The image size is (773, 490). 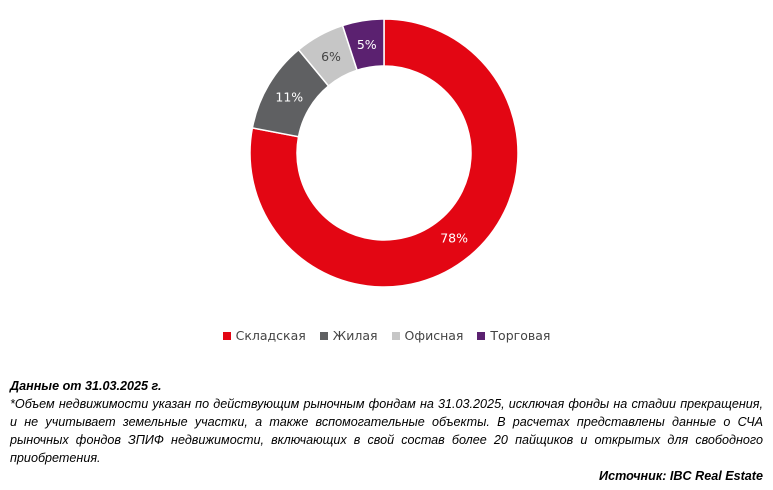 What do you see at coordinates (86, 386) in the screenshot?
I see `data-date: Данные от 31.03.2025 г.` at bounding box center [86, 386].